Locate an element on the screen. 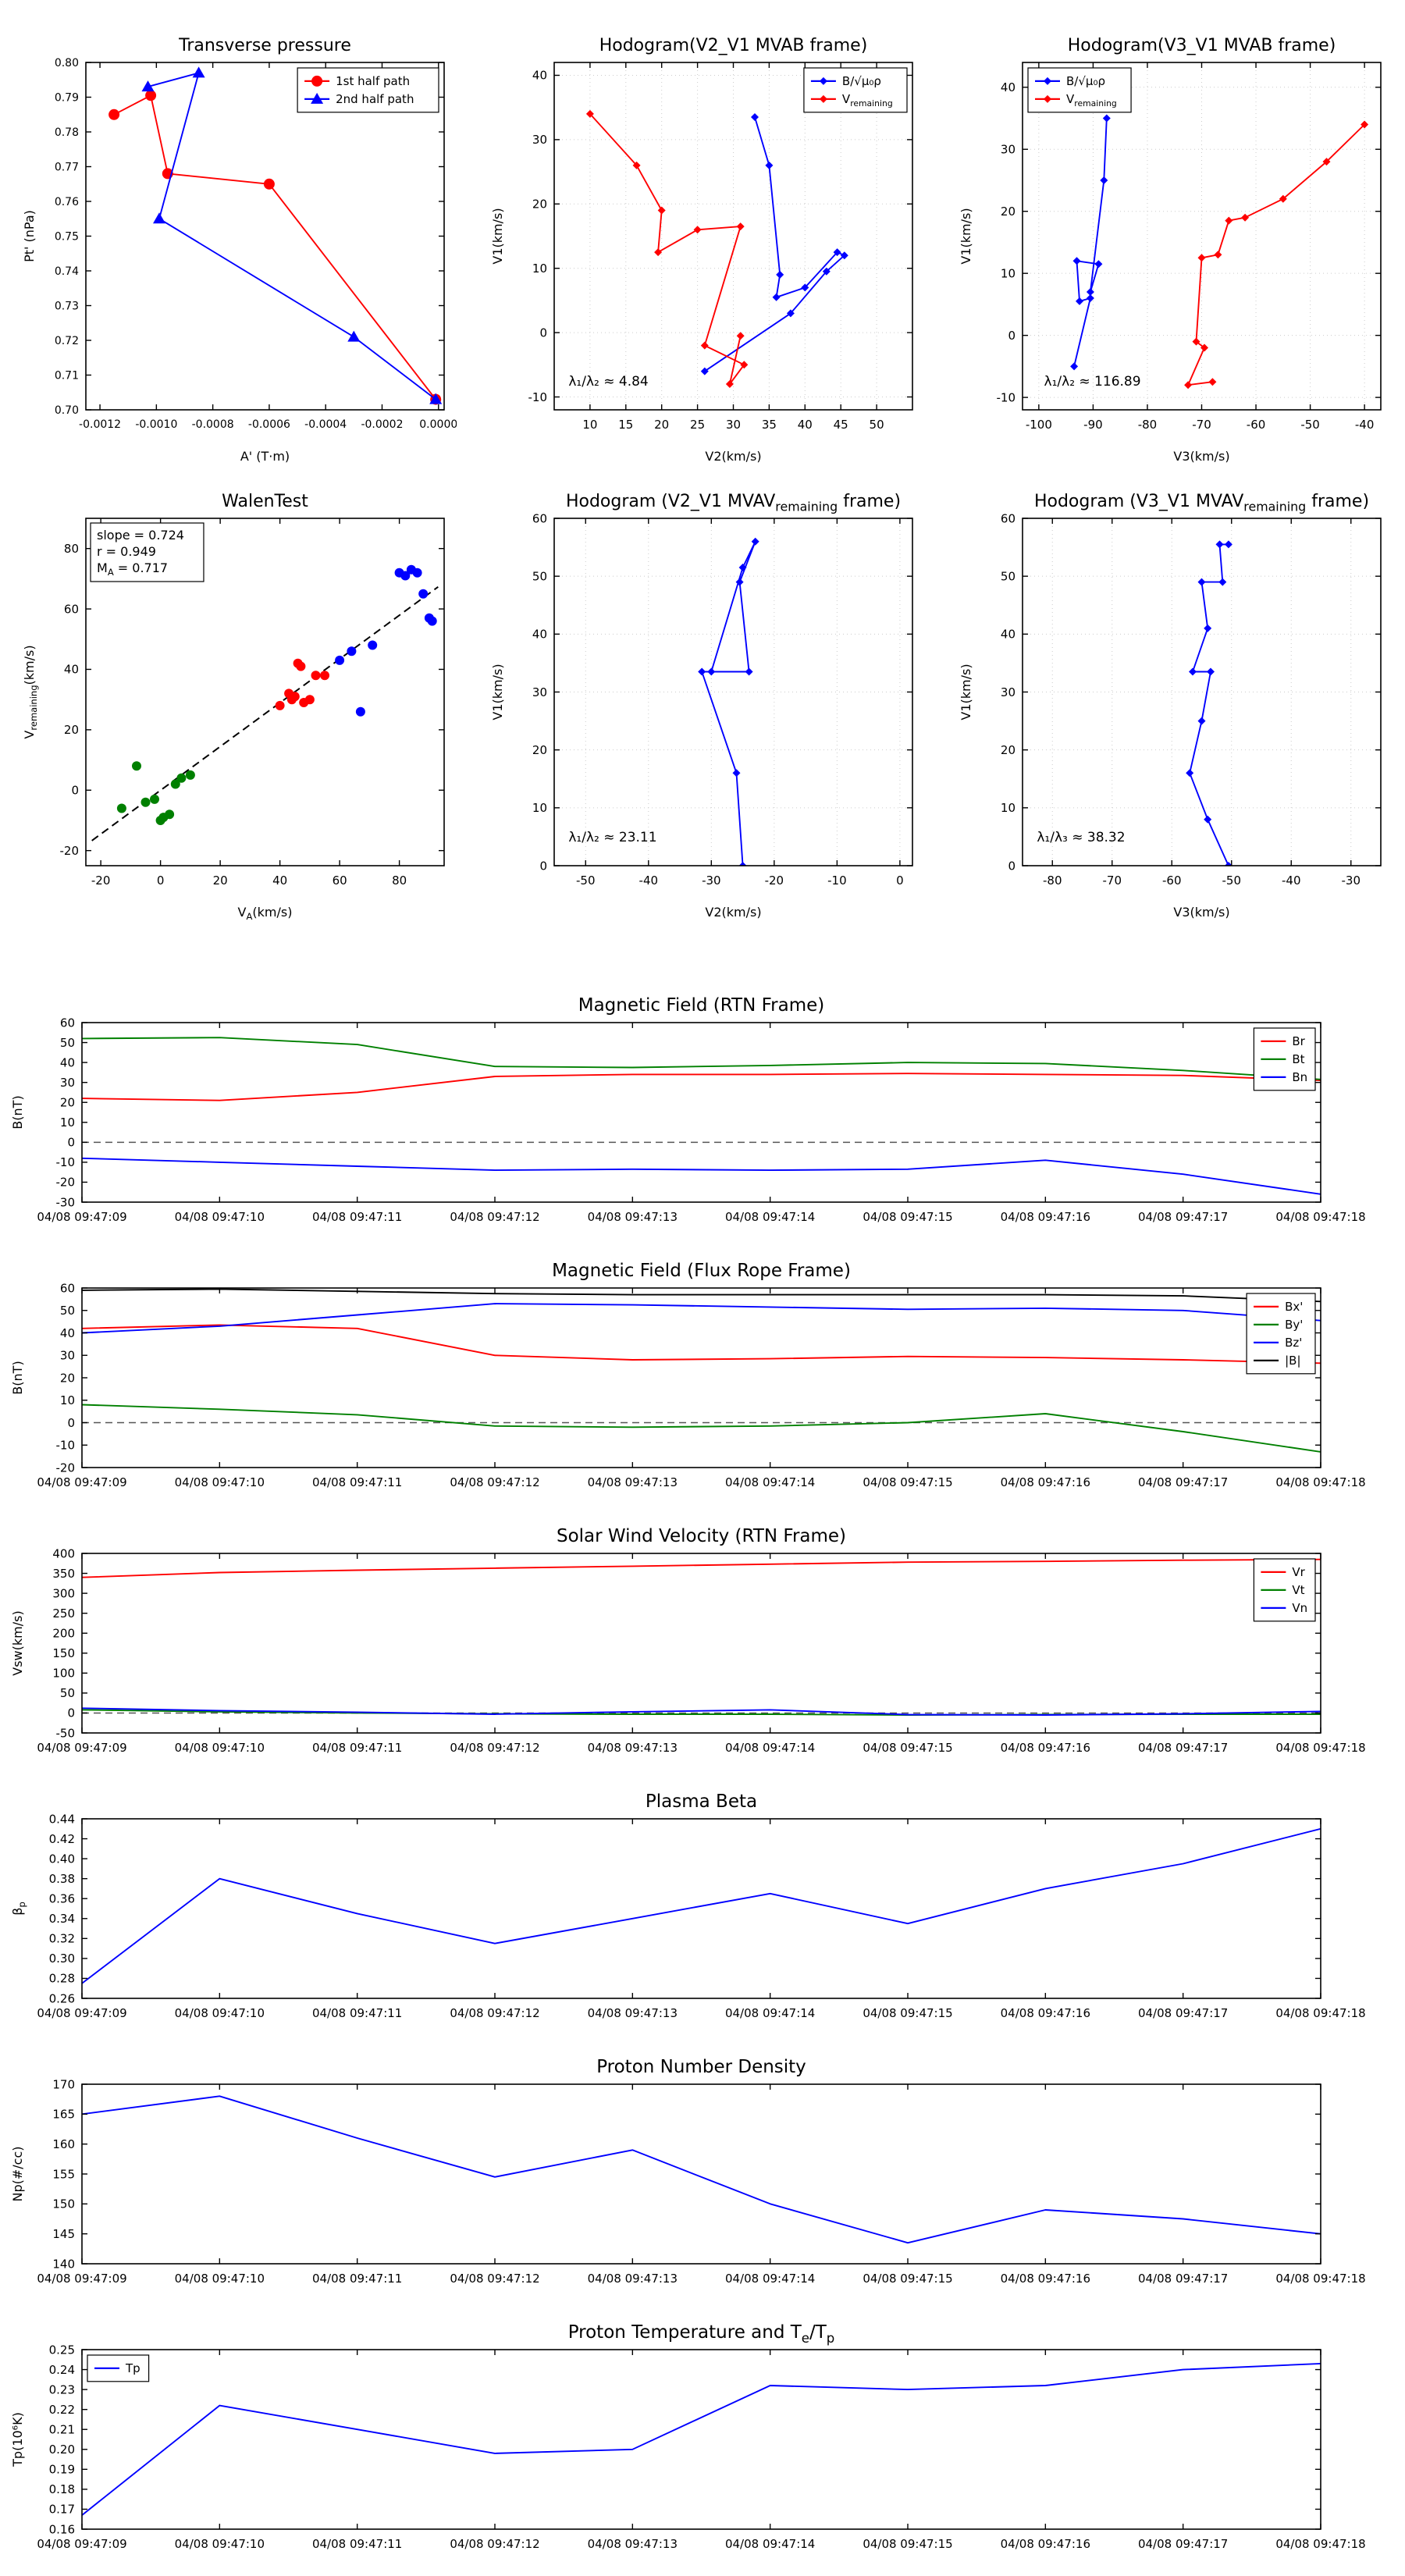 The width and height of the screenshot is (1405, 2576). x-tick-label: 80 is located at coordinates (399, 880).